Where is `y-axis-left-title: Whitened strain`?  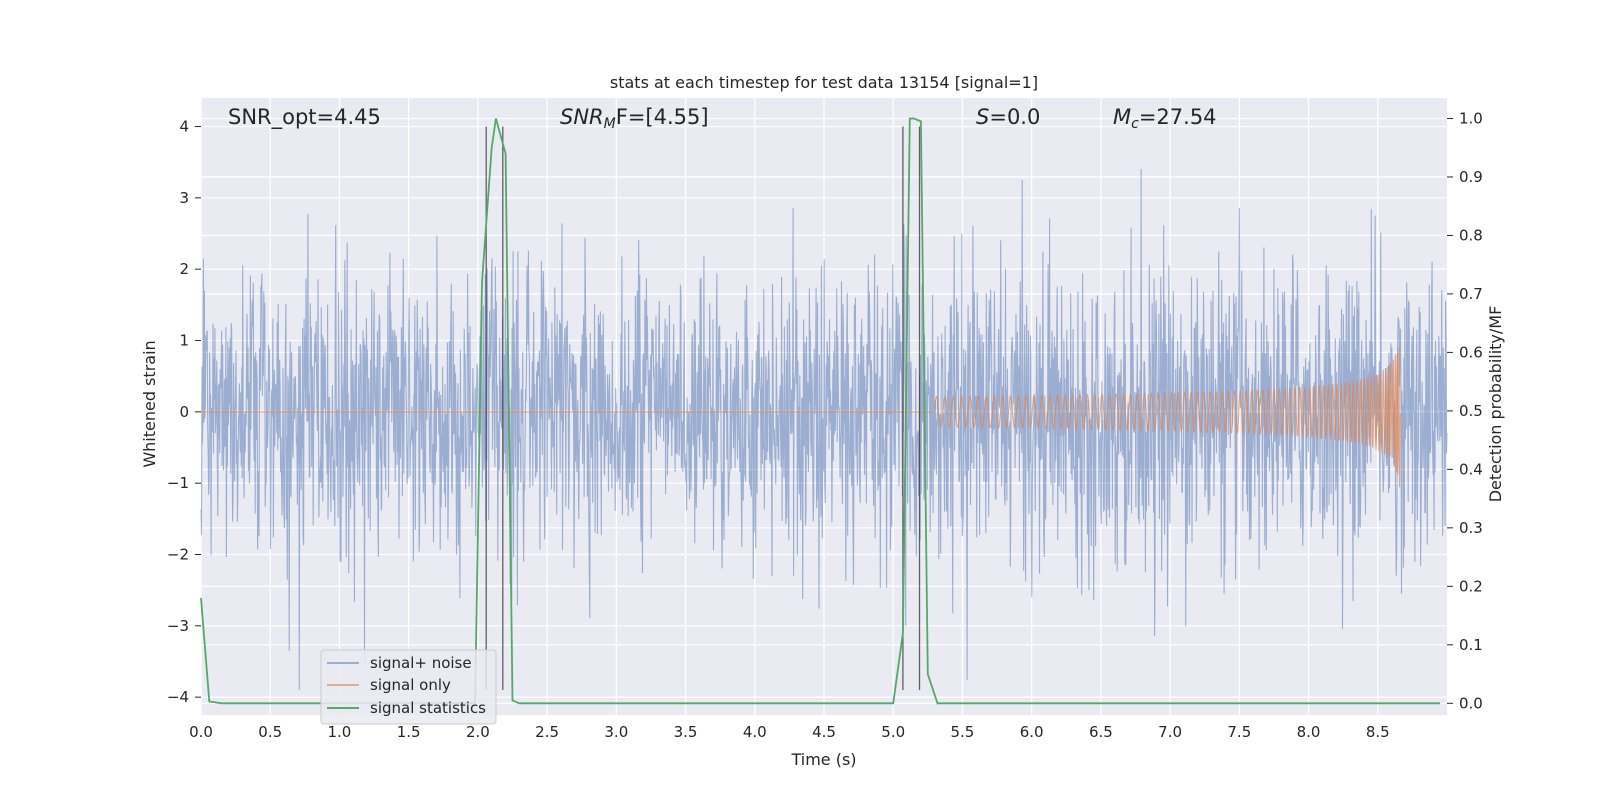
y-axis-left-title: Whitened strain is located at coordinates (149, 403).